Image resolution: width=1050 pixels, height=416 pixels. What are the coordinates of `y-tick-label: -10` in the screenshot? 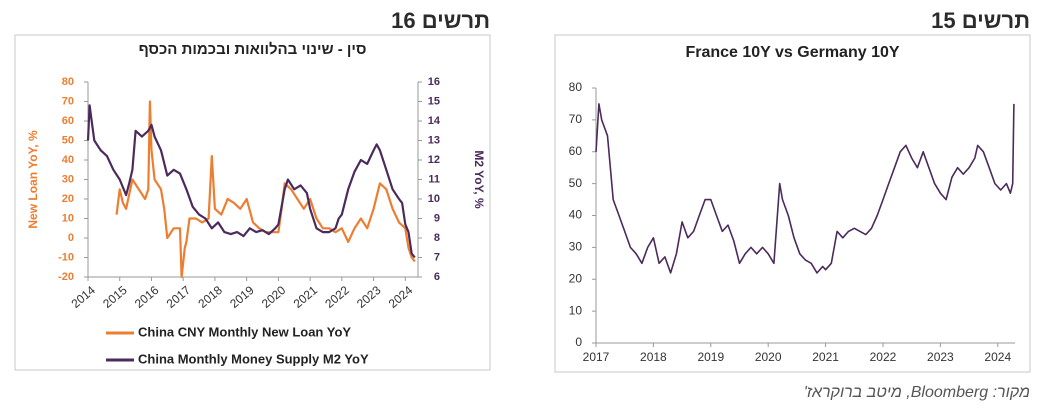 It's located at (66, 257).